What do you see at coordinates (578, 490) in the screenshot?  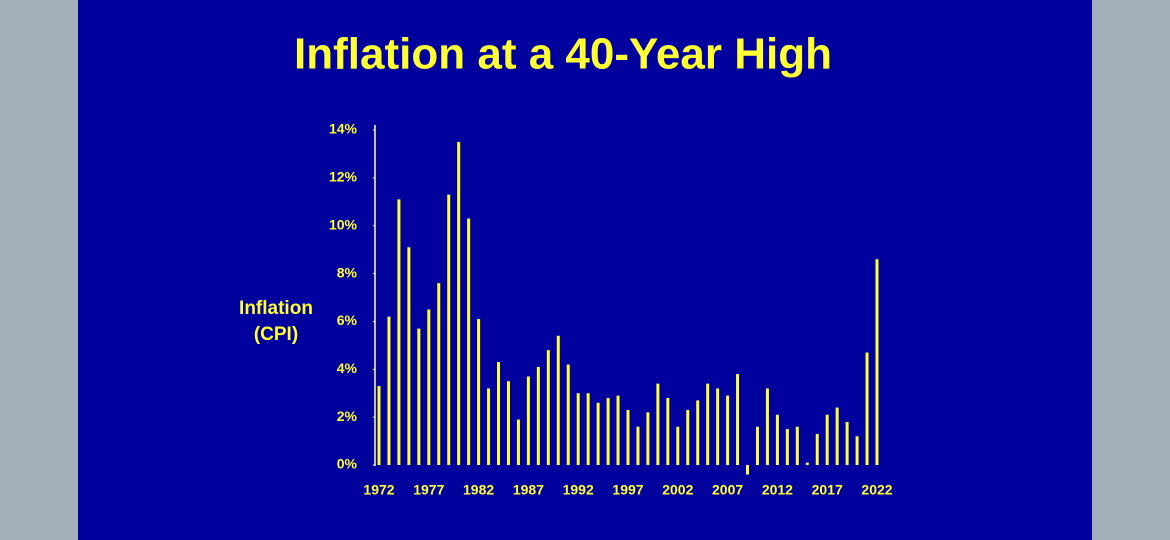 I see `x-tick-label: 1992` at bounding box center [578, 490].